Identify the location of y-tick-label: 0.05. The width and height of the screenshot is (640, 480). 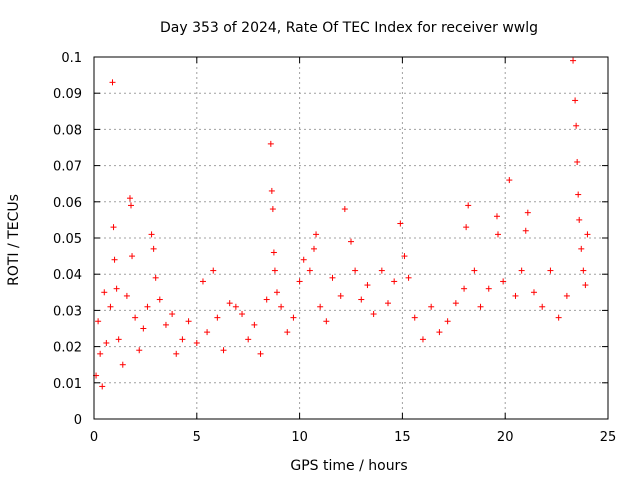
(67, 239).